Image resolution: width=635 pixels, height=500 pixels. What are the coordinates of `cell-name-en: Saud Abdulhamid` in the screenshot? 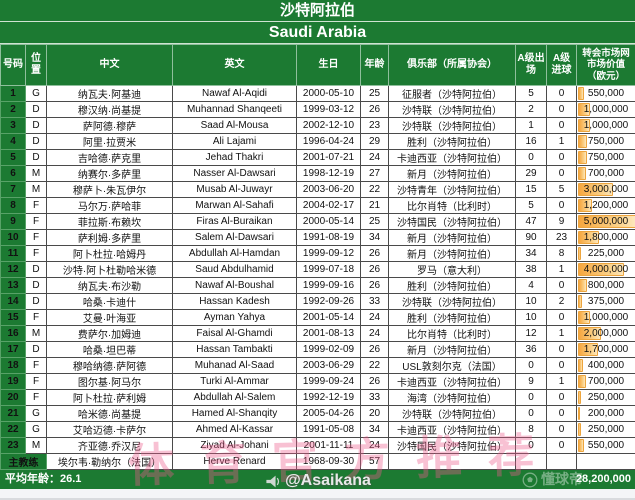 It's located at (234, 269).